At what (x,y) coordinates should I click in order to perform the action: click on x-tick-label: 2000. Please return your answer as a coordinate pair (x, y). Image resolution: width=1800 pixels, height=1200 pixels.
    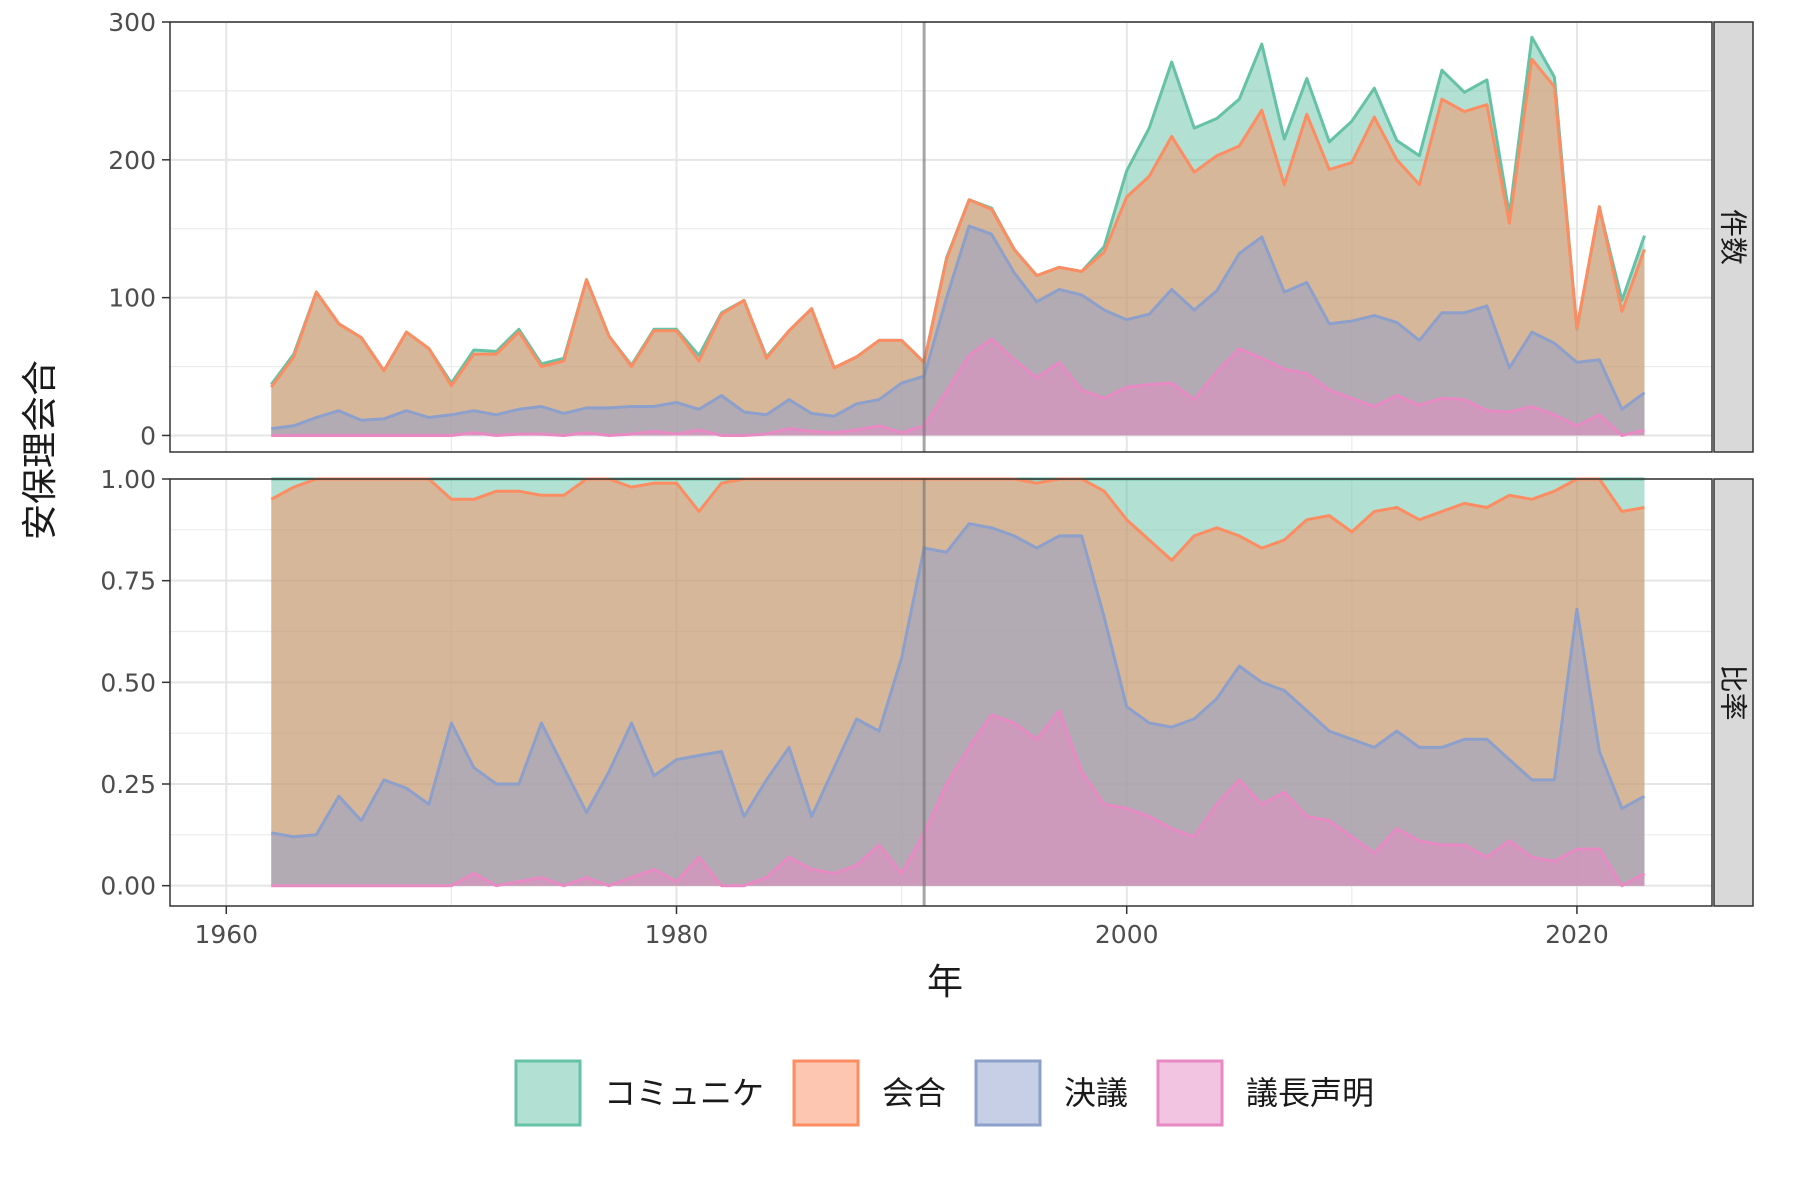
    Looking at the image, I should click on (1127, 934).